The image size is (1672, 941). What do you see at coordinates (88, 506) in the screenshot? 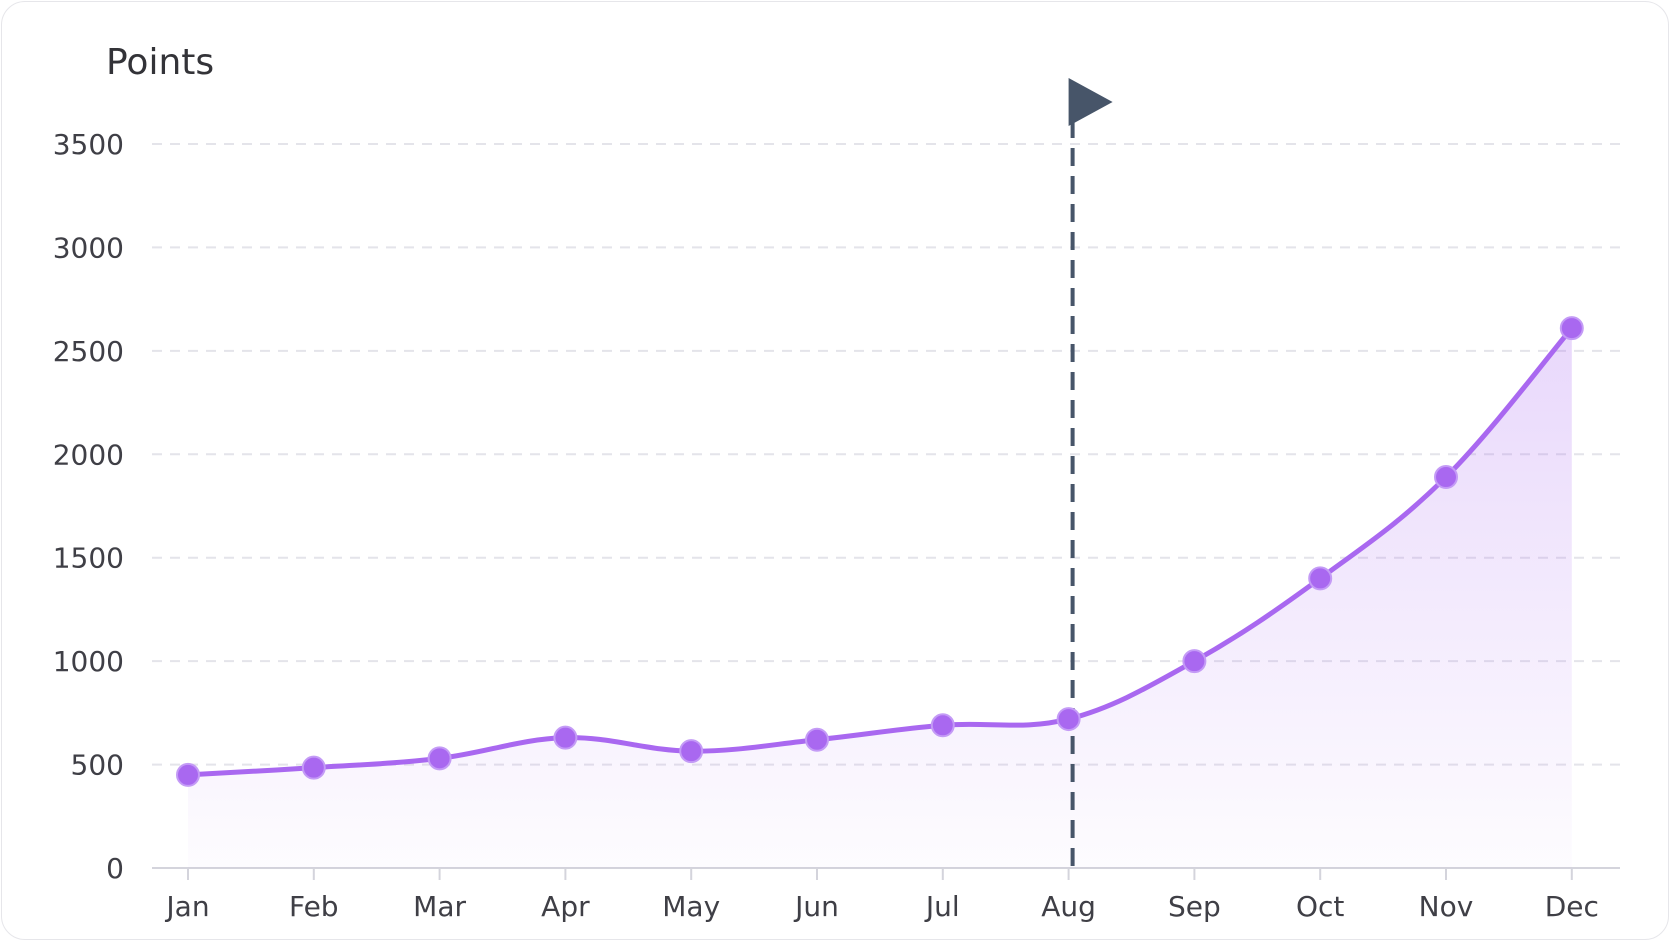
I see `y-axis-ticks: 0 500 1000 1500 2000 2500 3000 3500` at bounding box center [88, 506].